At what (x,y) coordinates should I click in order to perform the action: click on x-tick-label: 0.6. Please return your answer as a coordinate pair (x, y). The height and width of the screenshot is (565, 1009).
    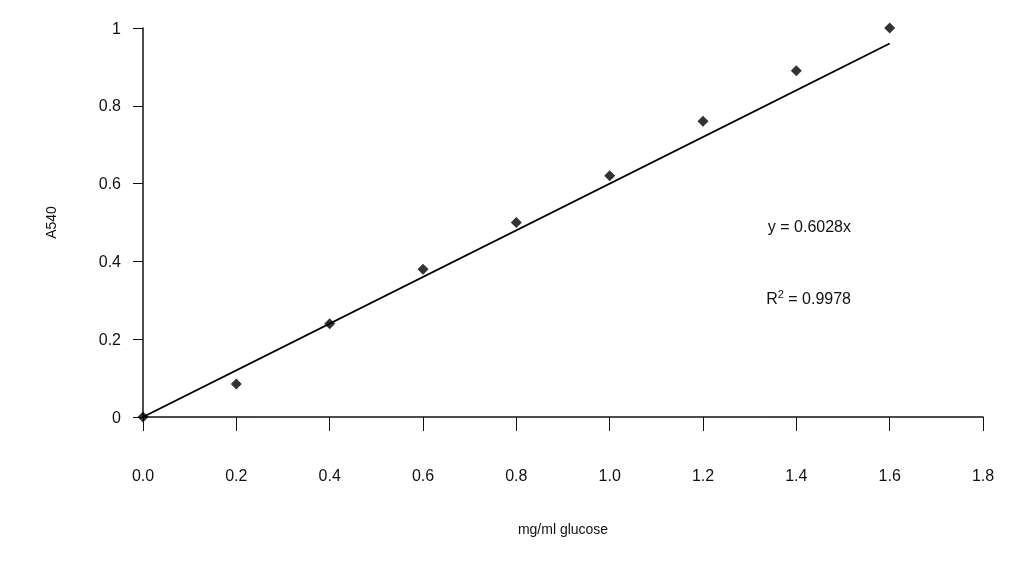
    Looking at the image, I should click on (423, 475).